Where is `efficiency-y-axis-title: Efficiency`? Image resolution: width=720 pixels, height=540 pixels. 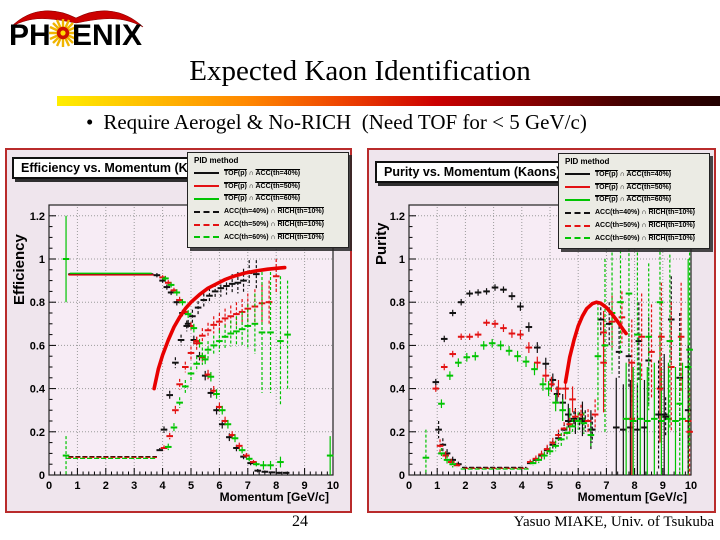
efficiency-y-axis-title: Efficiency is located at coordinates (19, 269).